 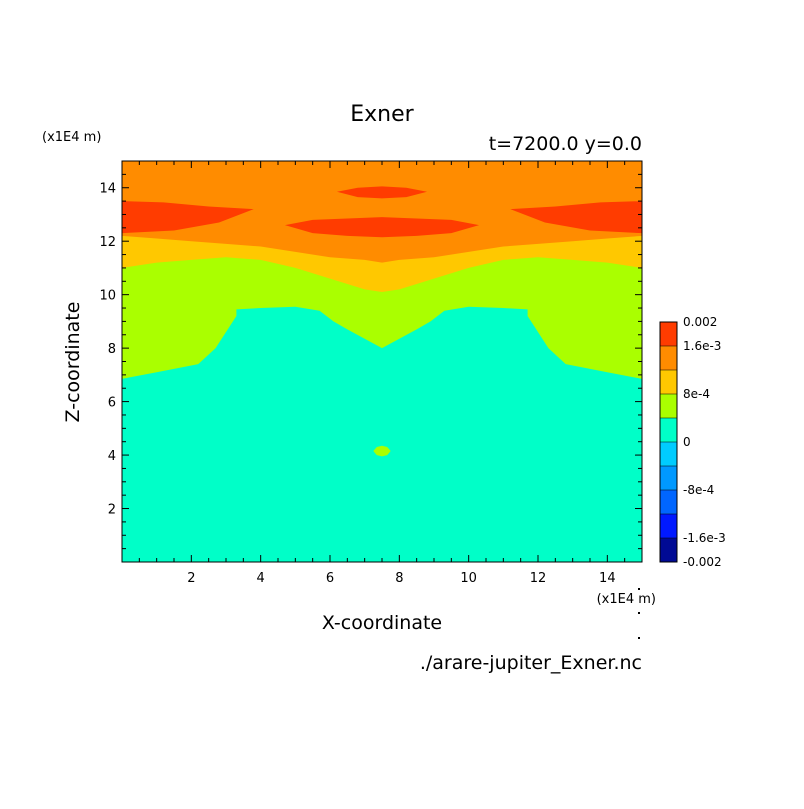 I want to click on colorbar-label: 0.002, so click(x=700, y=322).